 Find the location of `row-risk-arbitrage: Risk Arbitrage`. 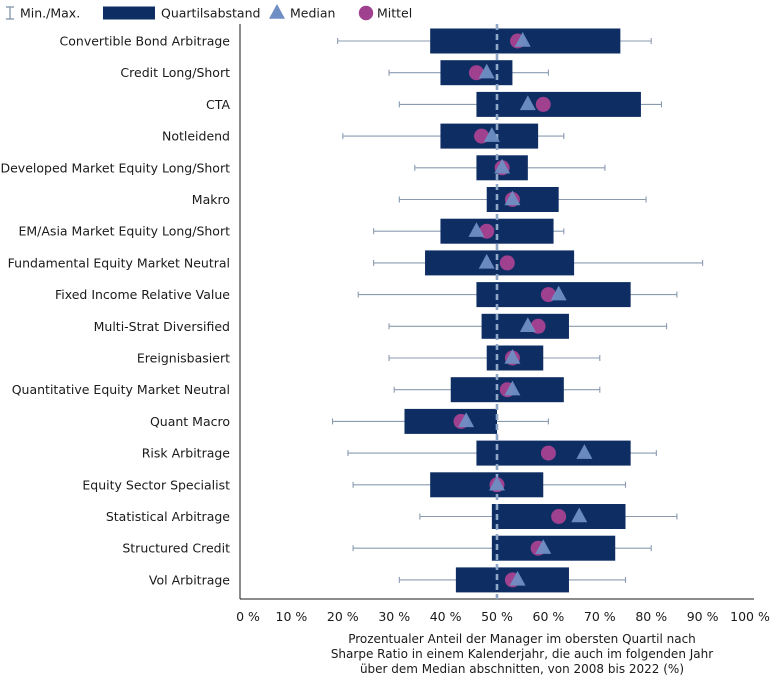

row-risk-arbitrage: Risk Arbitrage is located at coordinates (399, 453).